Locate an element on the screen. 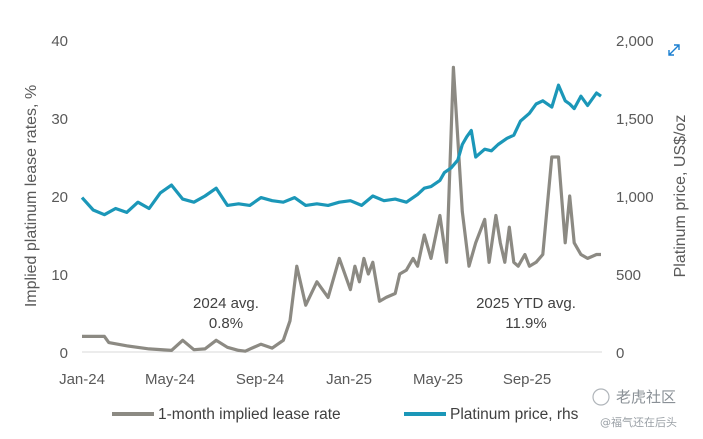 This screenshot has height=439, width=703. x-tick-label: Sep-25 is located at coordinates (527, 379).